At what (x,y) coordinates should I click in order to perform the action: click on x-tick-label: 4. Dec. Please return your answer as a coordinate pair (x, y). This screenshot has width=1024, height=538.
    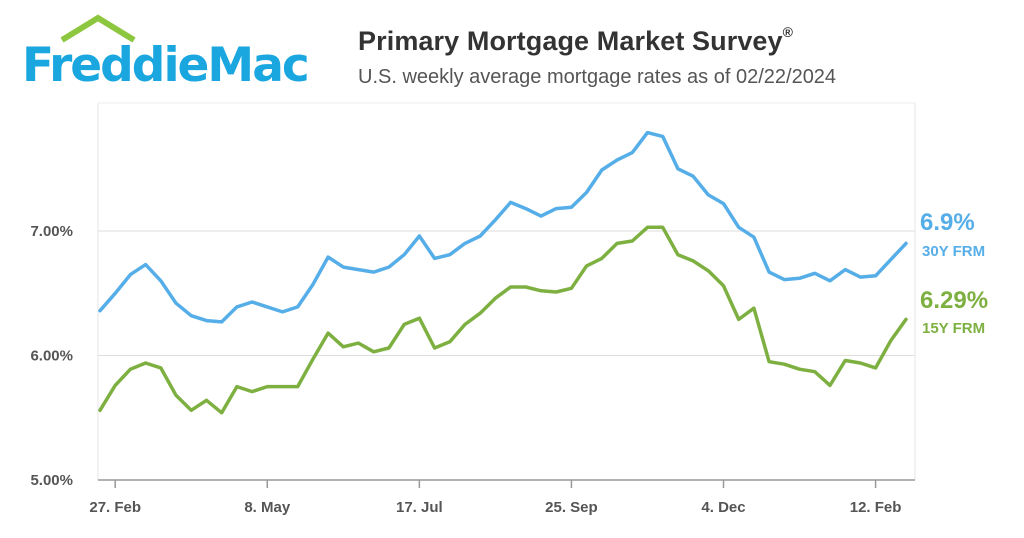
    Looking at the image, I should click on (723, 507).